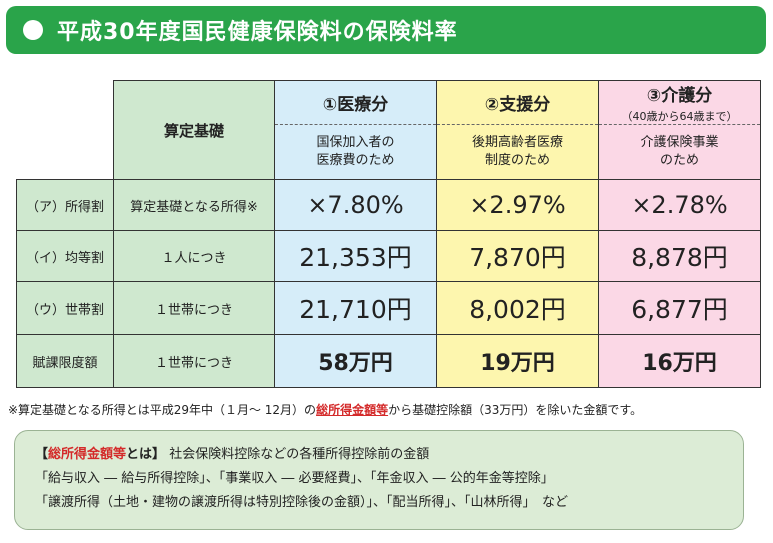 The width and height of the screenshot is (773, 543). Describe the element at coordinates (355, 205) in the screenshot. I see `cell-medical: ×7.80%` at that location.